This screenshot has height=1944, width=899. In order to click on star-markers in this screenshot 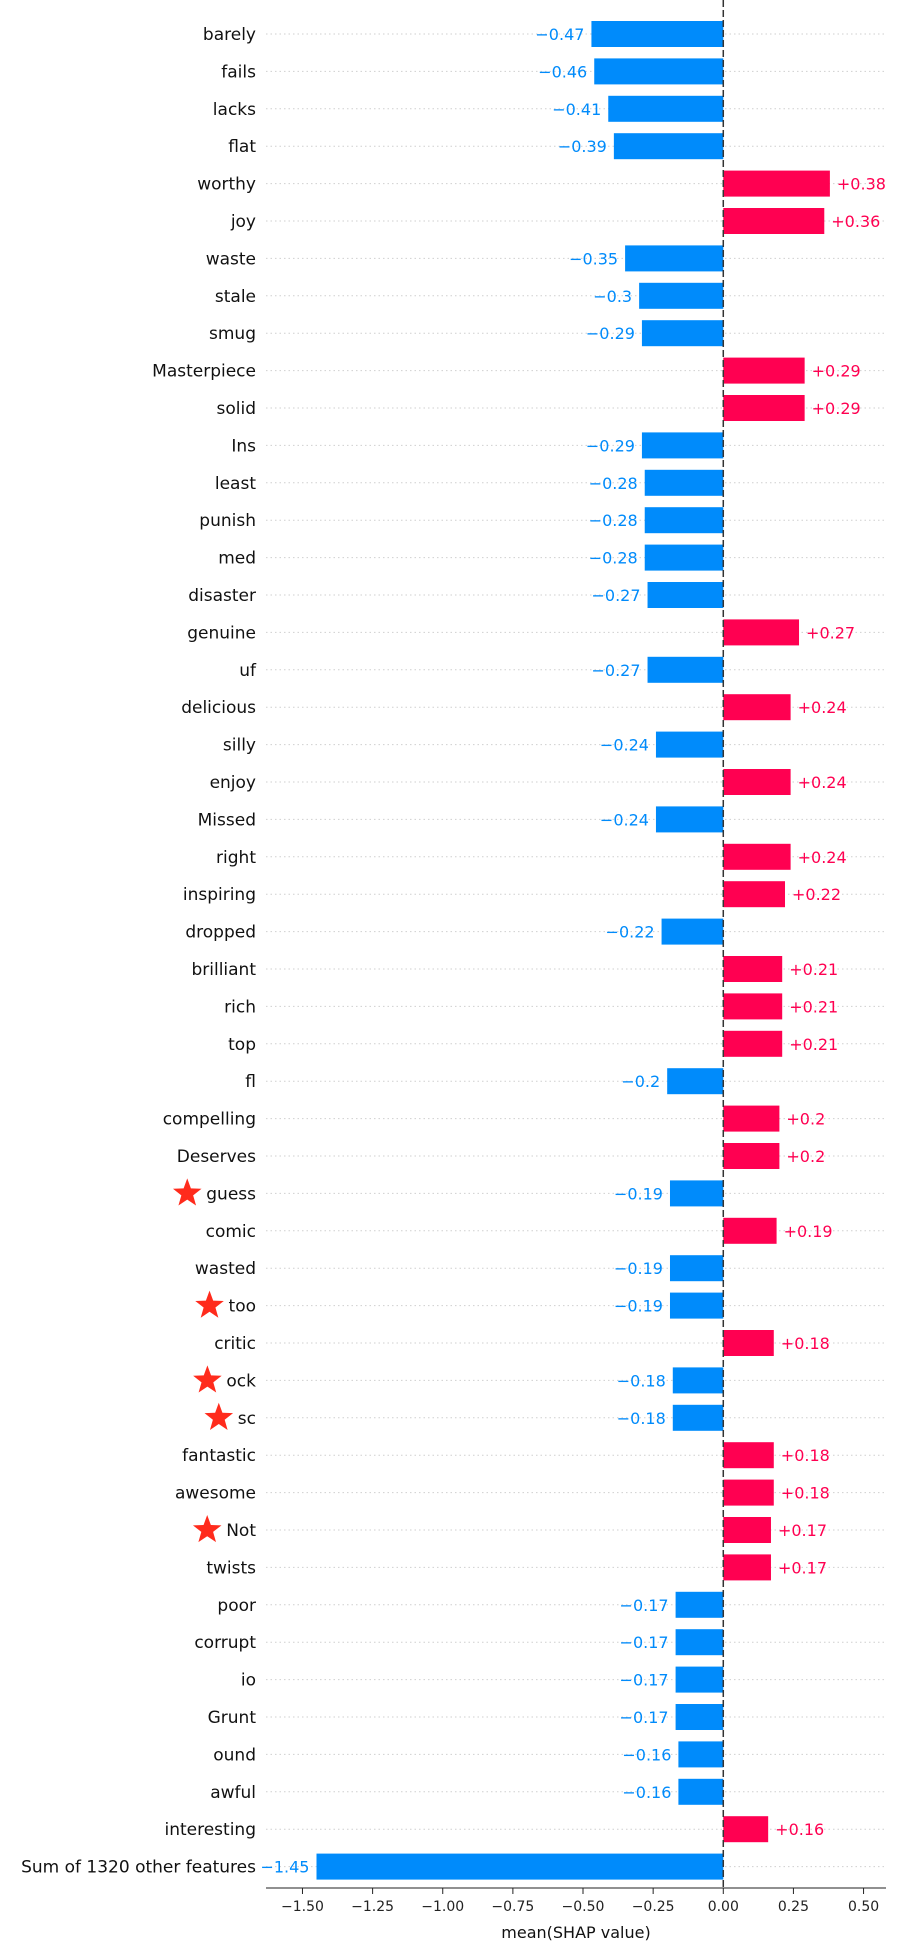, I will do `click(203, 1360)`.